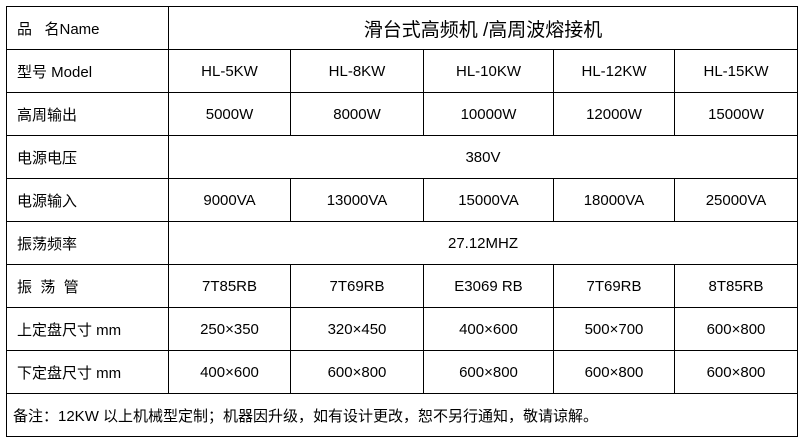 The height and width of the screenshot is (443, 803). What do you see at coordinates (736, 71) in the screenshot?
I see `cell-value: HL-15KW` at bounding box center [736, 71].